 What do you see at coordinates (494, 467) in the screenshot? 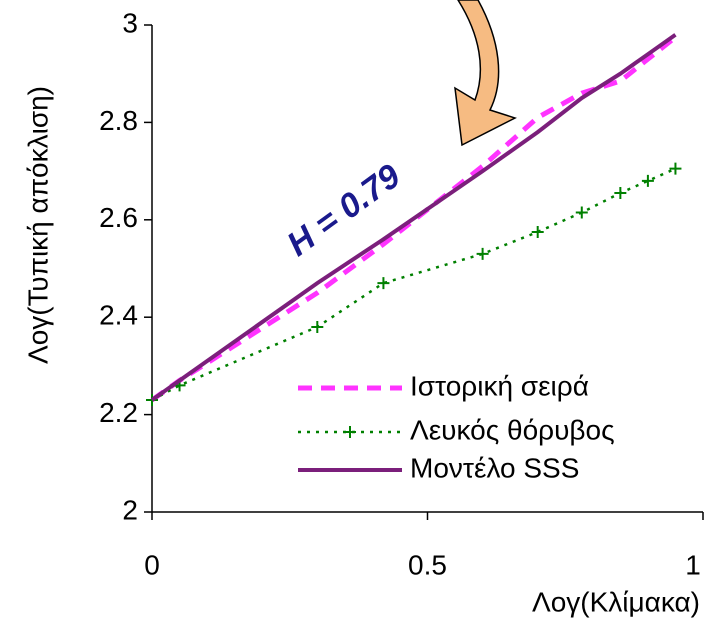
I see `legend-label: Μοντέλο SSS` at bounding box center [494, 467].